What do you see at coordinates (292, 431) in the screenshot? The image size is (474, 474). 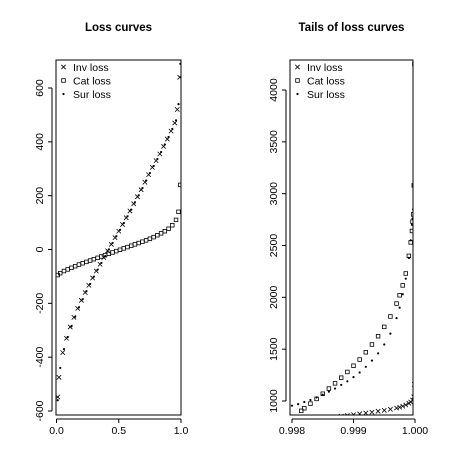 I see `x-tick-label: 0.998` at bounding box center [292, 431].